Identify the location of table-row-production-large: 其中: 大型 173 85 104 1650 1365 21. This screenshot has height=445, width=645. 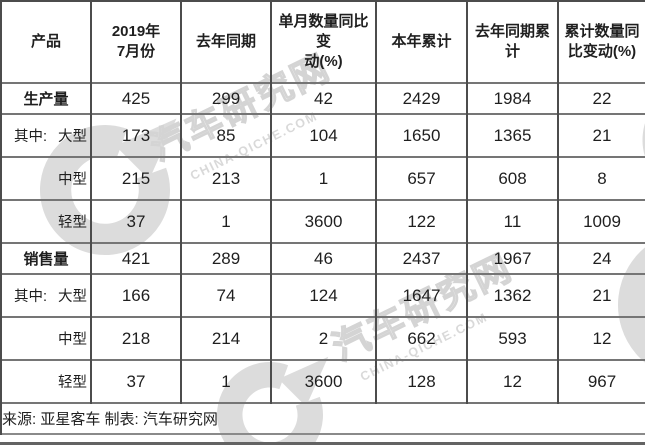
(322, 135).